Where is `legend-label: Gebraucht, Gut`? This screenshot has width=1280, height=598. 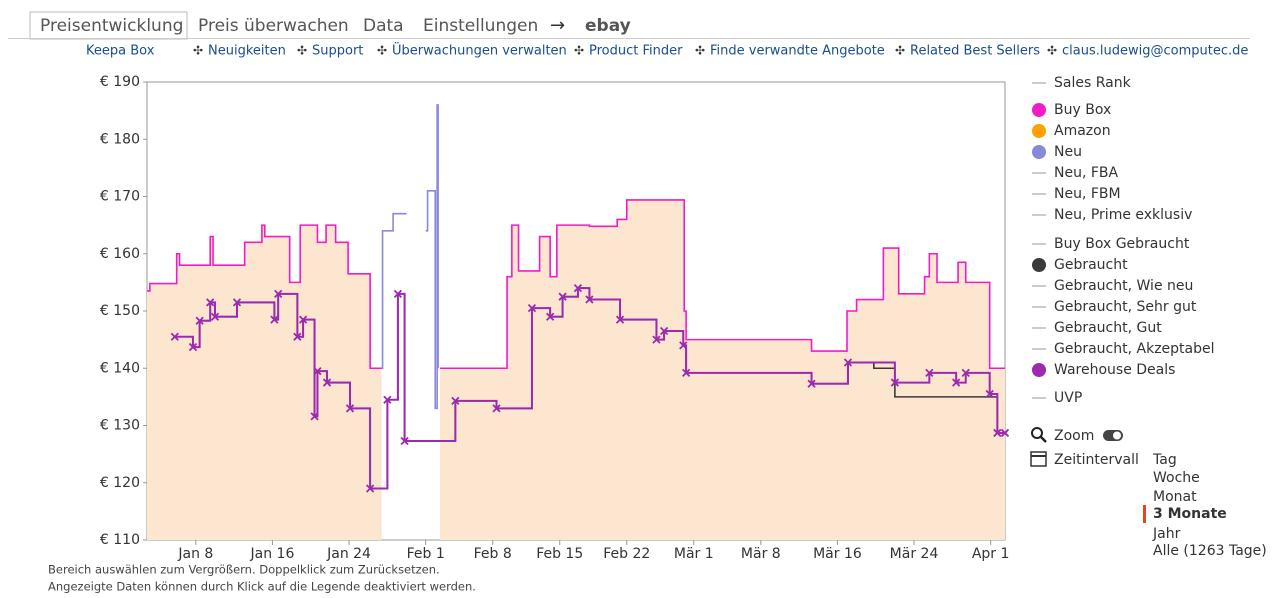 legend-label: Gebraucht, Gut is located at coordinates (1108, 328).